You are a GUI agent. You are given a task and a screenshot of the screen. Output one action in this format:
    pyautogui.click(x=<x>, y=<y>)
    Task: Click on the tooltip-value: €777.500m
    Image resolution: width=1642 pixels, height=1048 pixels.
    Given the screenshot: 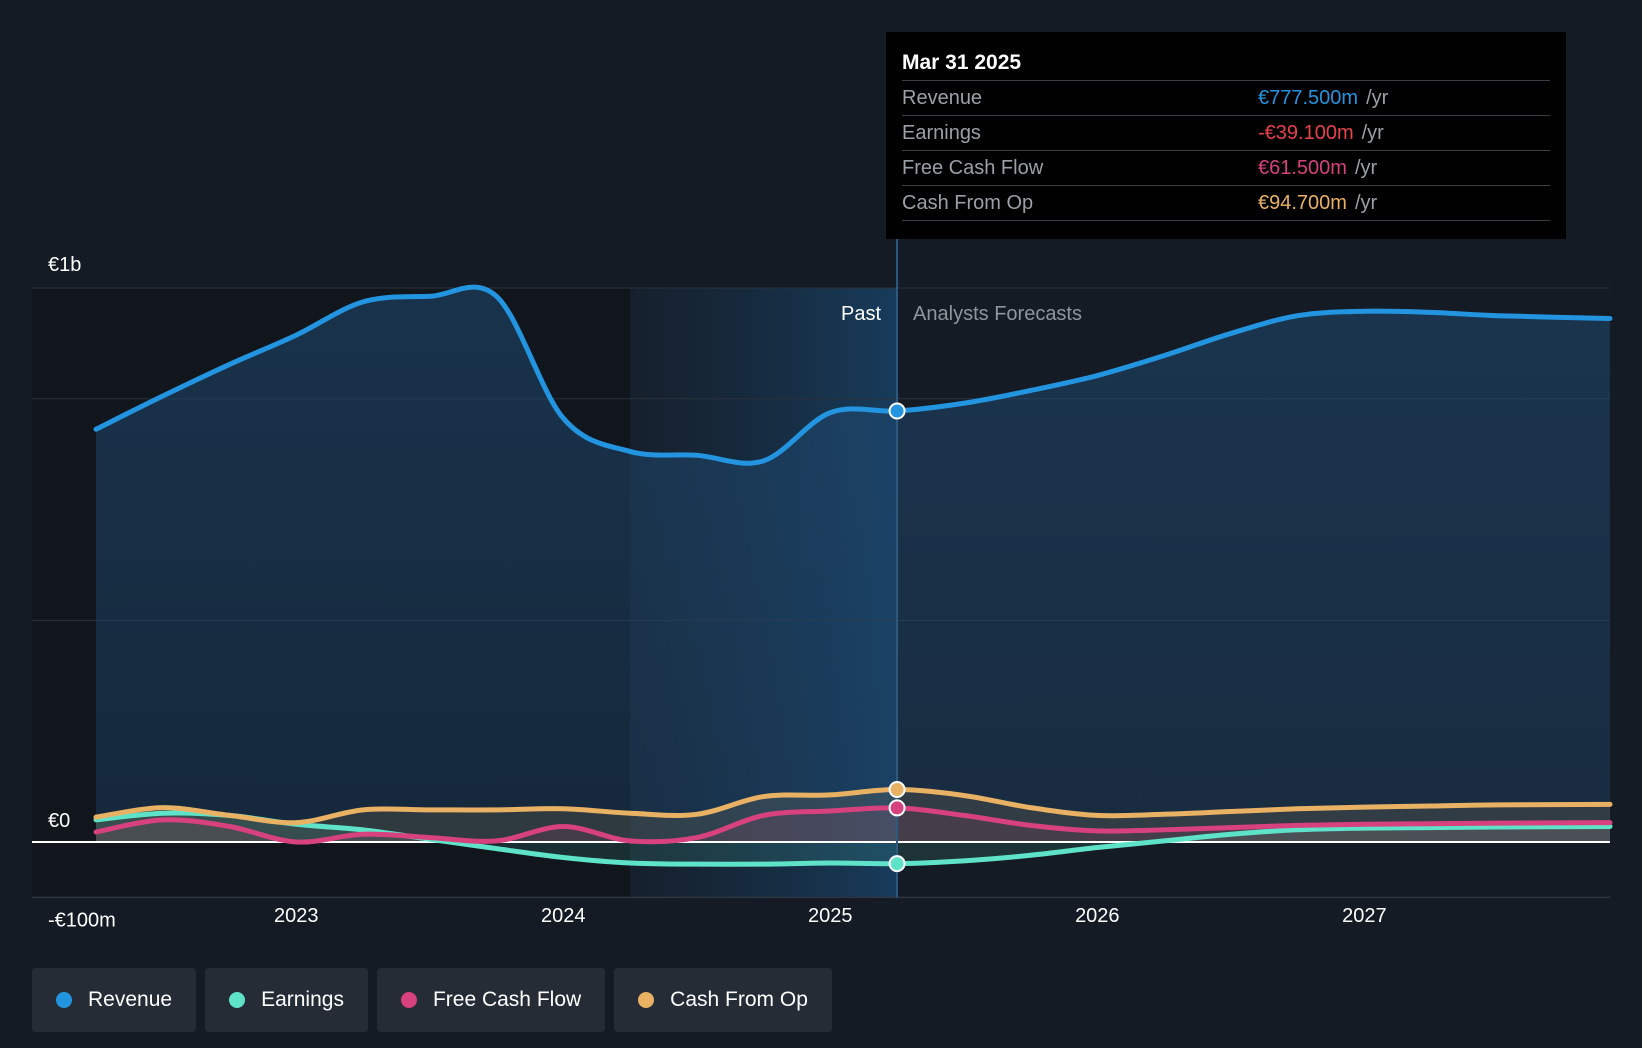 What is the action you would take?
    pyautogui.click(x=1308, y=98)
    